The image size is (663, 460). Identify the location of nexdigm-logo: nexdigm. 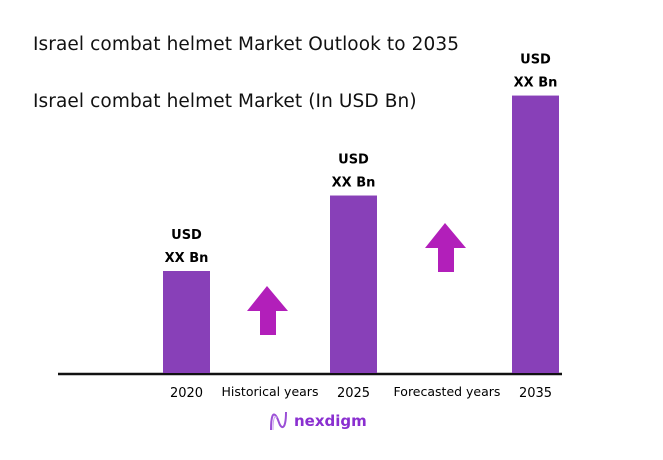
(317, 421).